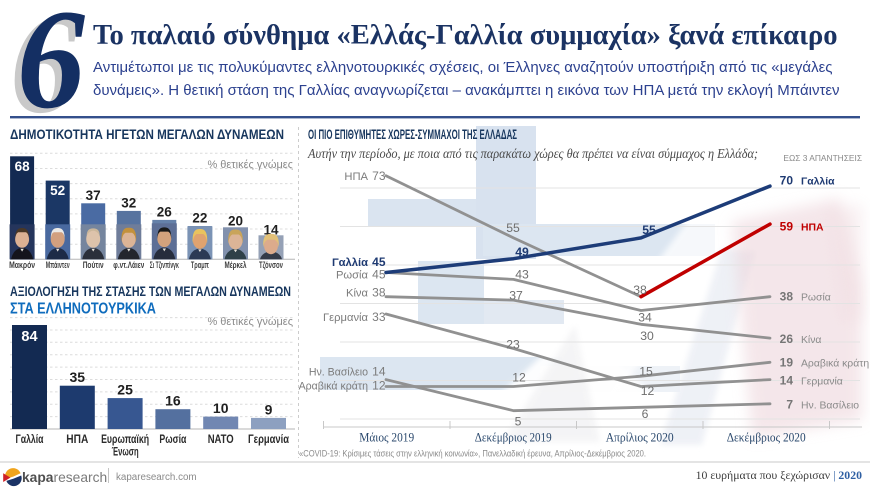 Image resolution: width=870 pixels, height=494 pixels. What do you see at coordinates (269, 409) in the screenshot?
I see `svg-text: 9` at bounding box center [269, 409].